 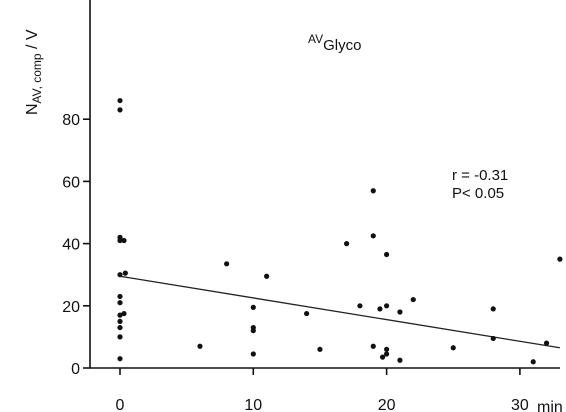 What do you see at coordinates (520, 404) in the screenshot?
I see `x-tick-label: 30` at bounding box center [520, 404].